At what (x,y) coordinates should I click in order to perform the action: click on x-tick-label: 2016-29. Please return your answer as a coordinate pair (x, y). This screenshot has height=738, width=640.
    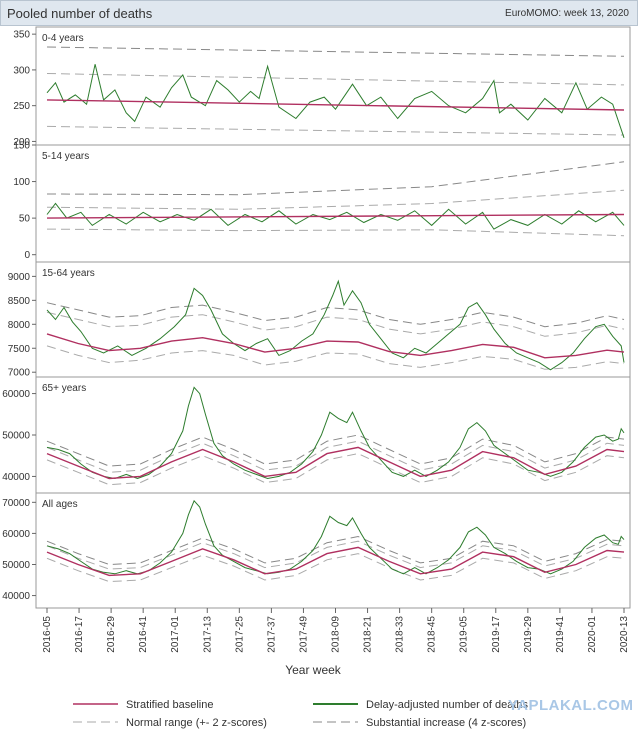
    Looking at the image, I should click on (111, 634).